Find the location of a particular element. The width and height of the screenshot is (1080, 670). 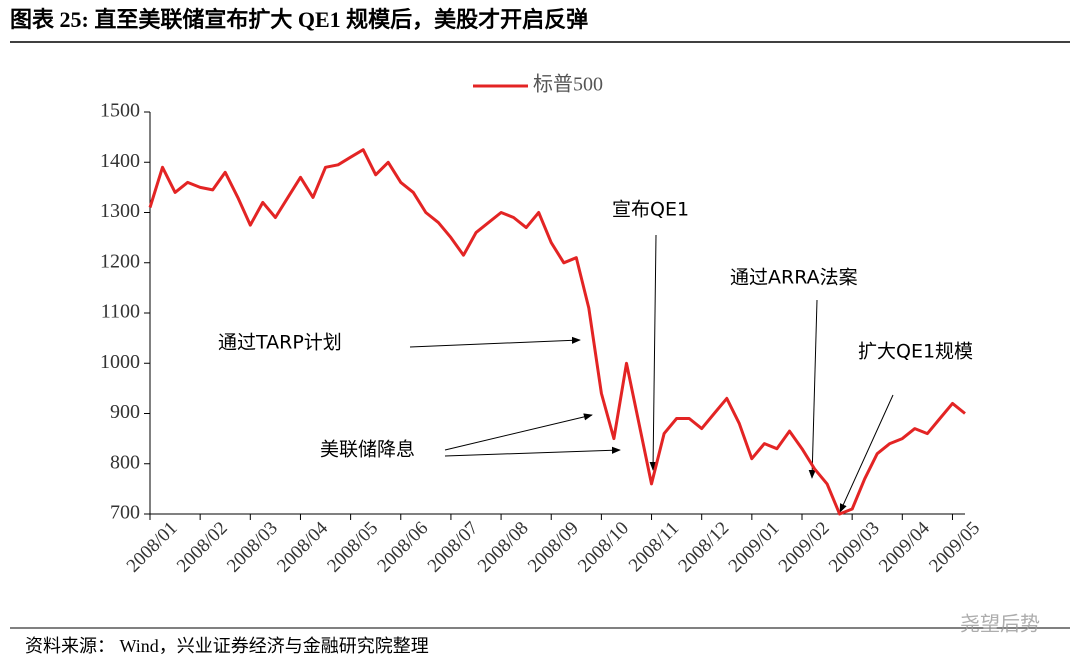

y-tick-label: 1400 is located at coordinates (120, 161).